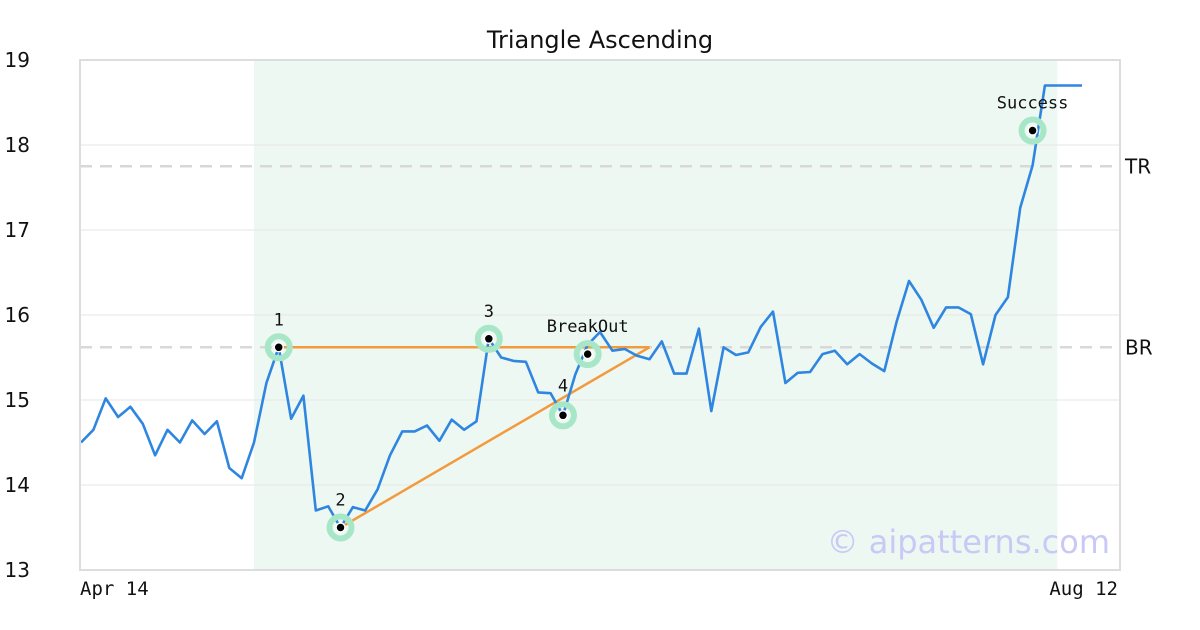 The width and height of the screenshot is (1200, 630). What do you see at coordinates (340, 501) in the screenshot?
I see `point-label: 2` at bounding box center [340, 501].